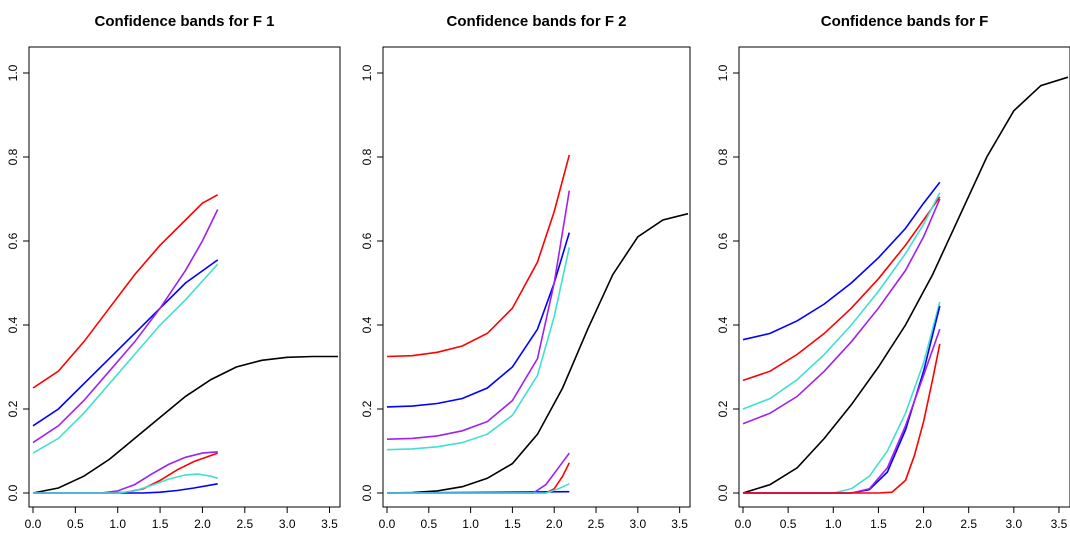  Describe the element at coordinates (184, 21) in the screenshot. I see `chart-title: Confidence bands for F 1` at that location.